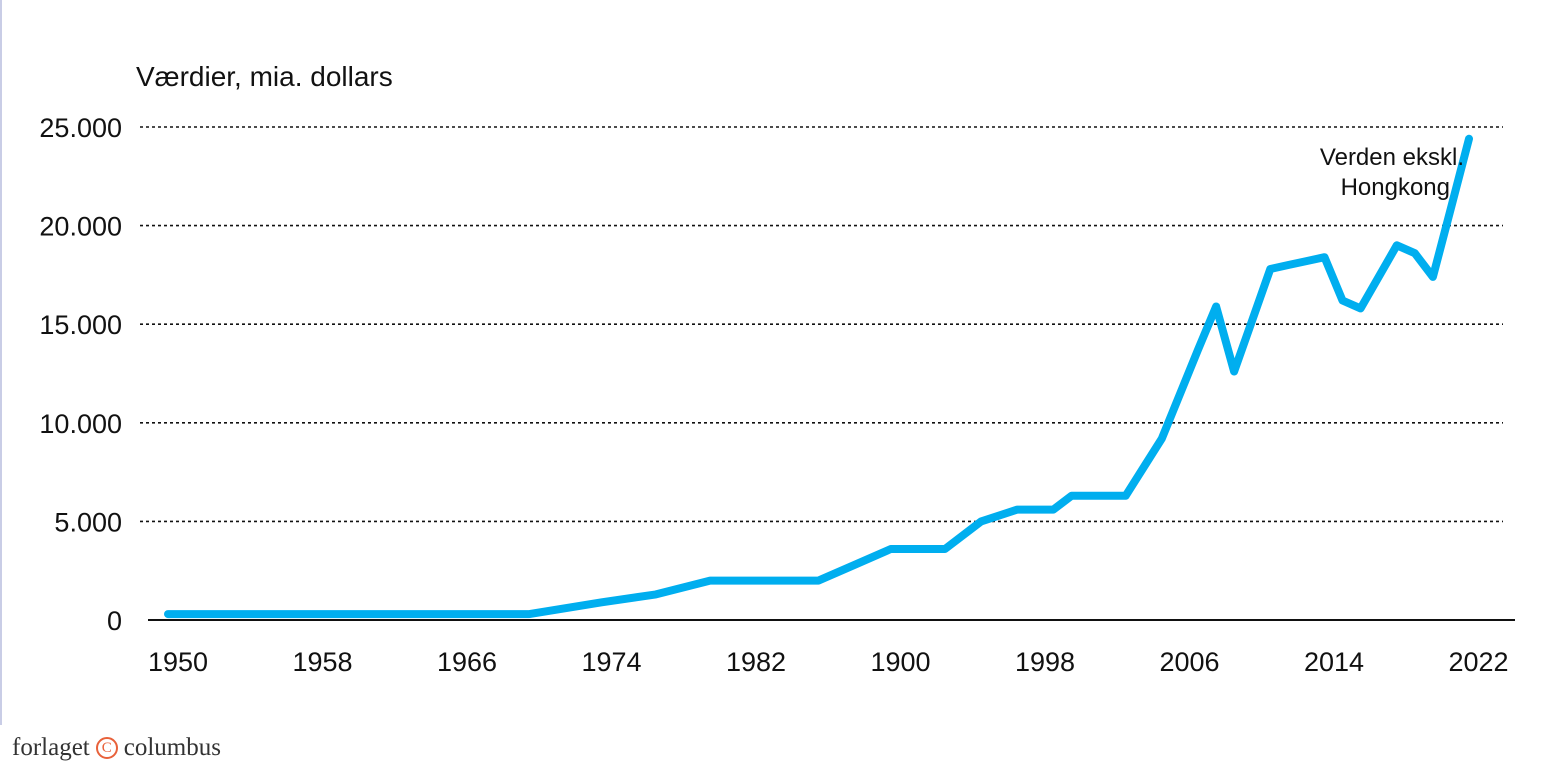  Describe the element at coordinates (264, 76) in the screenshot. I see `y-axis-label: Værdier, mia. dollars` at that location.